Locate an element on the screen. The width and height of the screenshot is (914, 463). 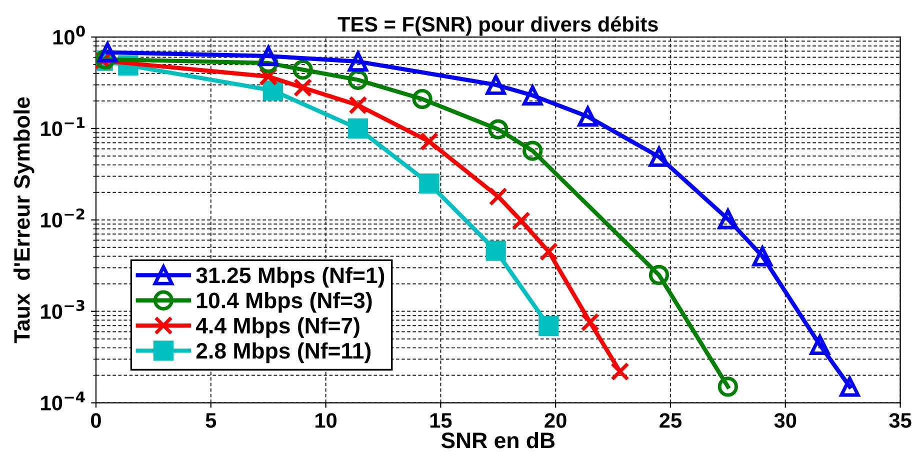
y-tick-label: 10$^{0}$ is located at coordinates (69, 35).